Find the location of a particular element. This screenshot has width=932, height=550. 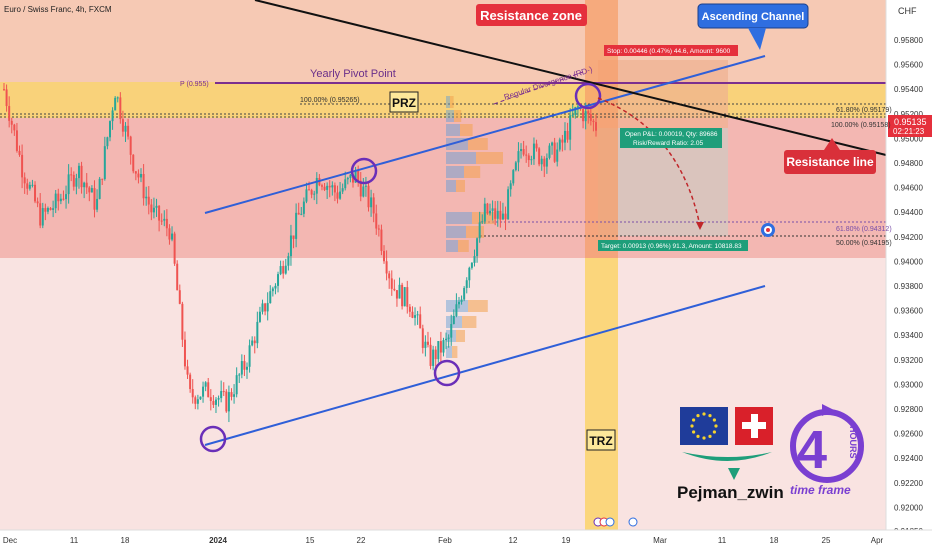

svg-text: Open P&L: 0.00019, Qty: 89686 is located at coordinates (671, 134).